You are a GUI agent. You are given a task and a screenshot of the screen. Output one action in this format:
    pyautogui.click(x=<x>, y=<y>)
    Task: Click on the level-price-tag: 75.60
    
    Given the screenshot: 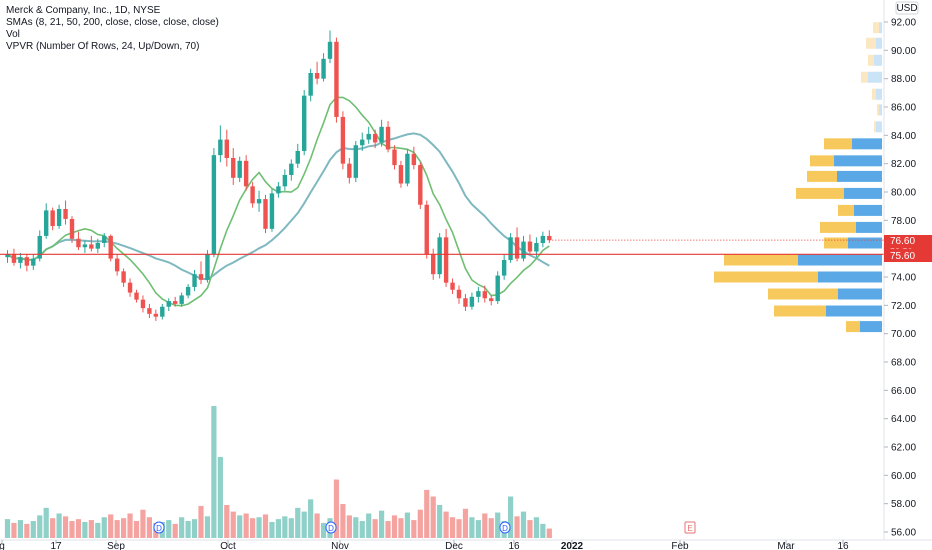 What is the action you would take?
    pyautogui.click(x=908, y=255)
    